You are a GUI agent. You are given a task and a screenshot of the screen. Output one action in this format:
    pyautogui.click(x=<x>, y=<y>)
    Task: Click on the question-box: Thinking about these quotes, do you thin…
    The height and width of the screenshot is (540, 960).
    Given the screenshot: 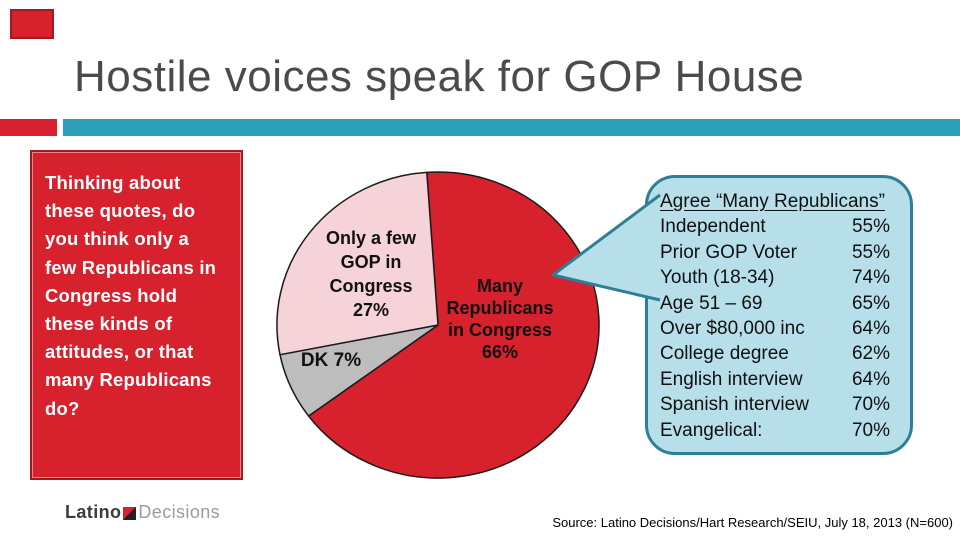 What is the action you would take?
    pyautogui.click(x=136, y=315)
    